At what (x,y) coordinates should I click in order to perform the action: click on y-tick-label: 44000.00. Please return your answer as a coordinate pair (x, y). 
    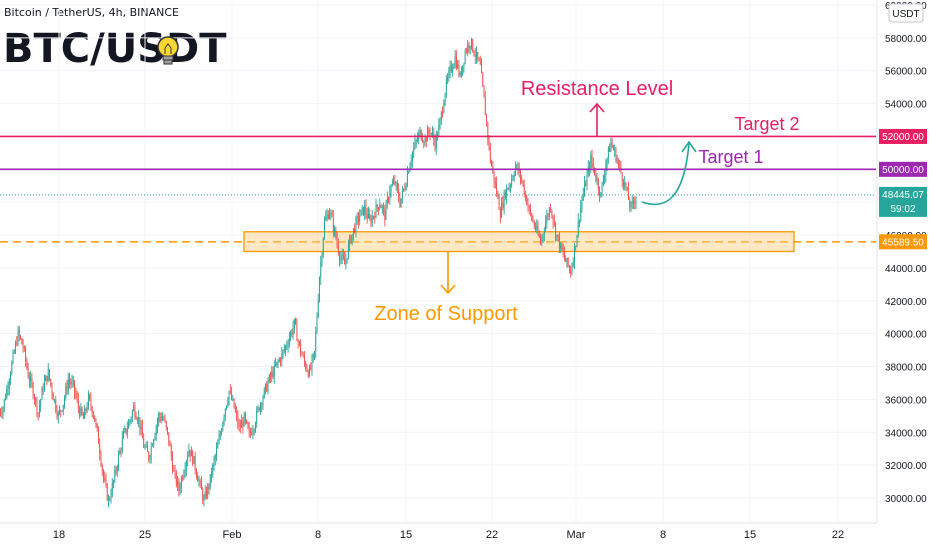
    Looking at the image, I should click on (906, 269).